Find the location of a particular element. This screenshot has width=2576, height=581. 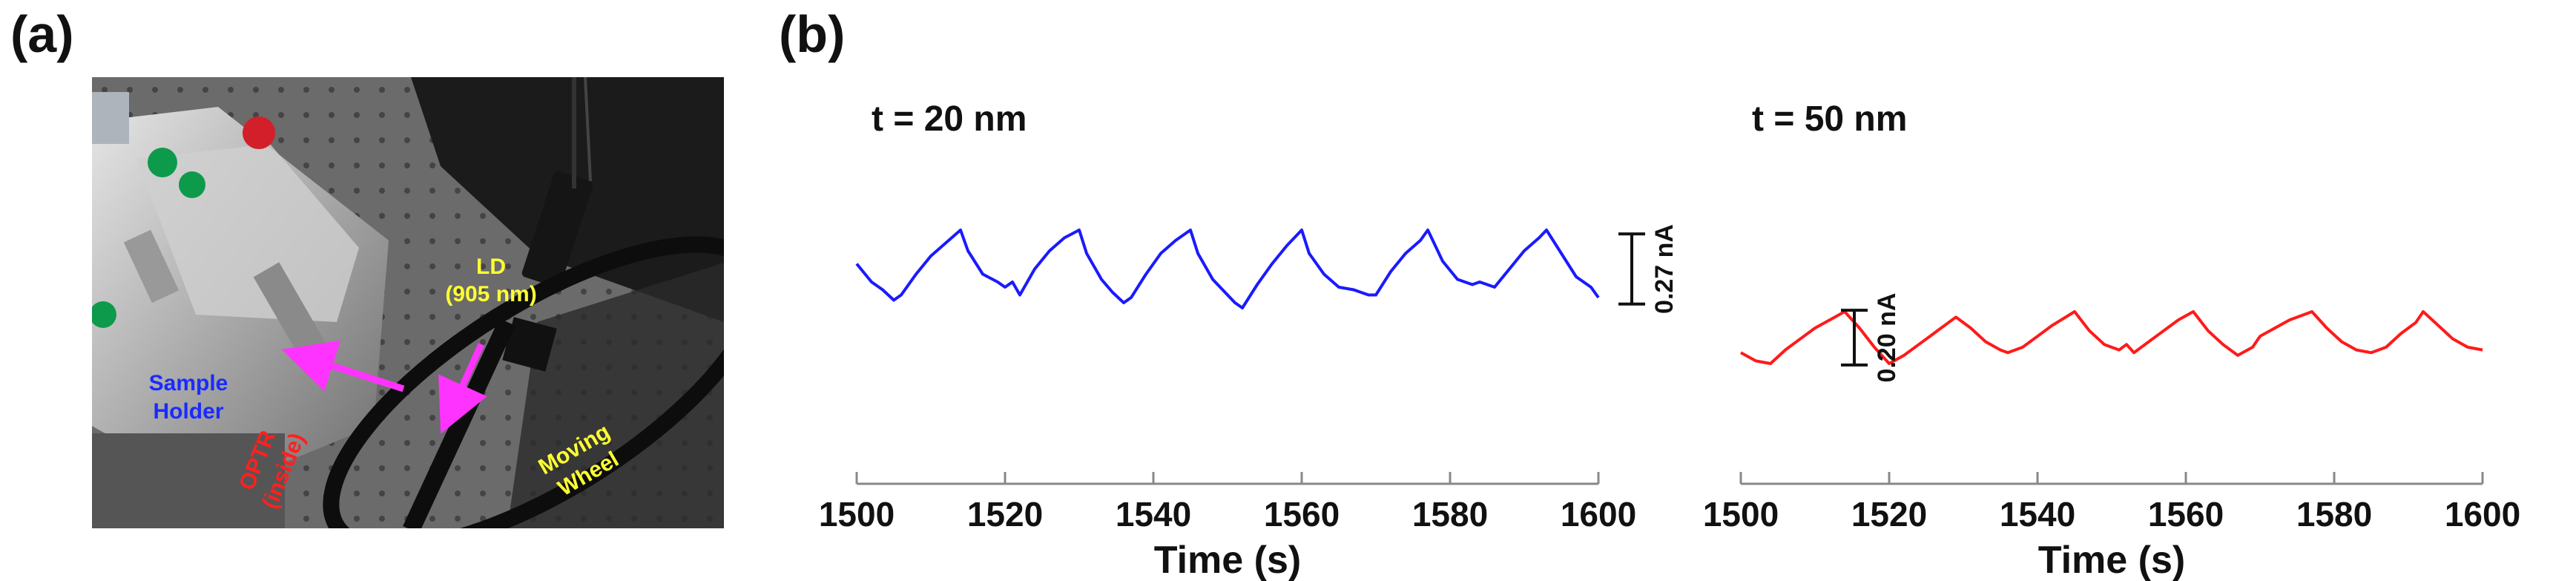

chart-title: t = 20 nm is located at coordinates (950, 119).